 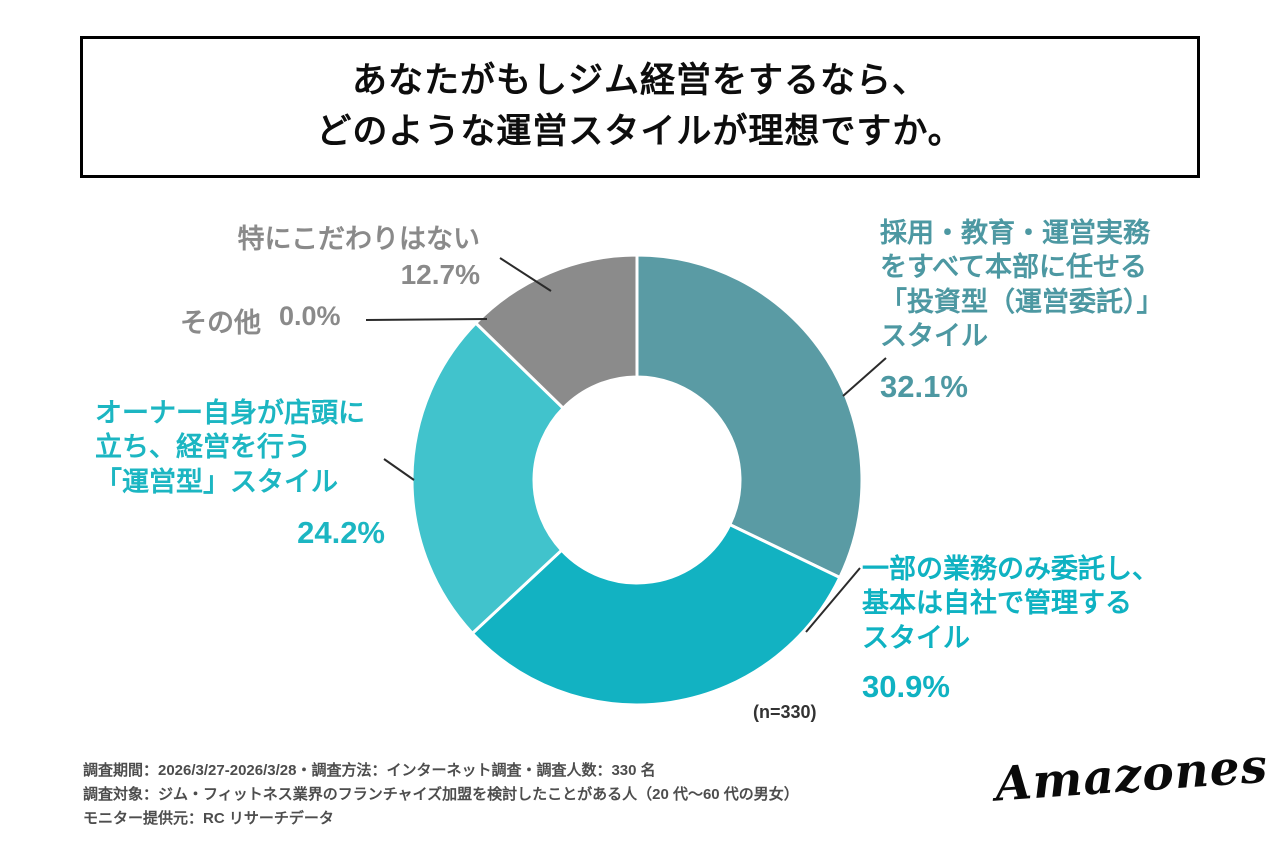 I want to click on label-line: をすべて本部に任せる, so click(x=1014, y=267).